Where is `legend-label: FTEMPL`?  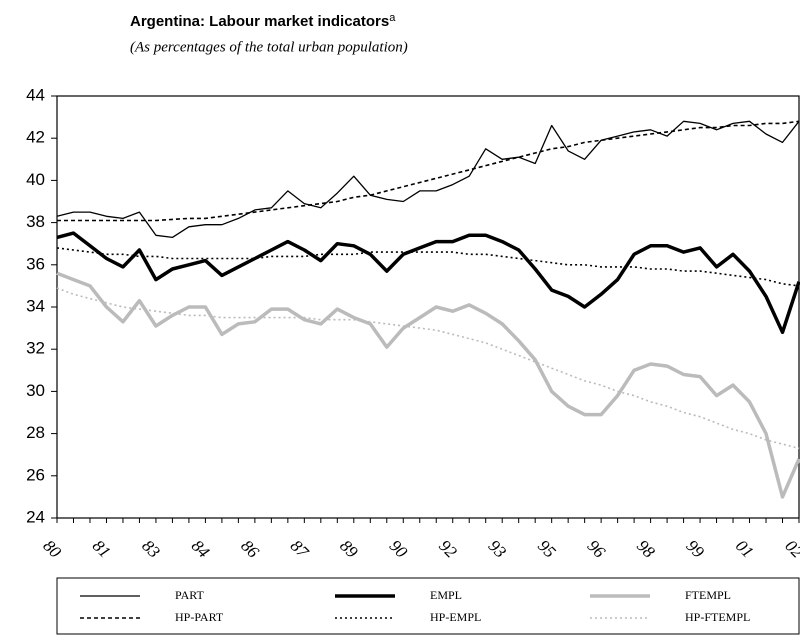
legend-label: FTEMPL is located at coordinates (708, 595).